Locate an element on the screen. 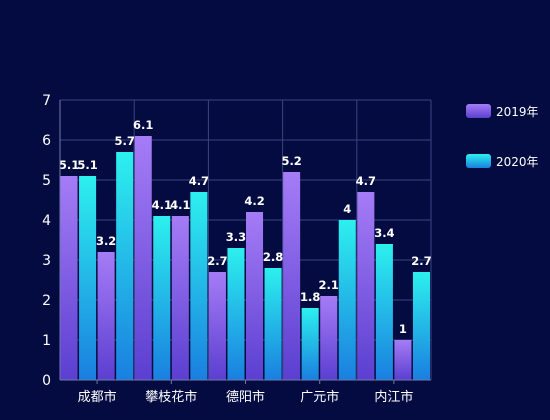 The width and height of the screenshot is (550, 420). x-category-label: 内江市 is located at coordinates (393, 397).